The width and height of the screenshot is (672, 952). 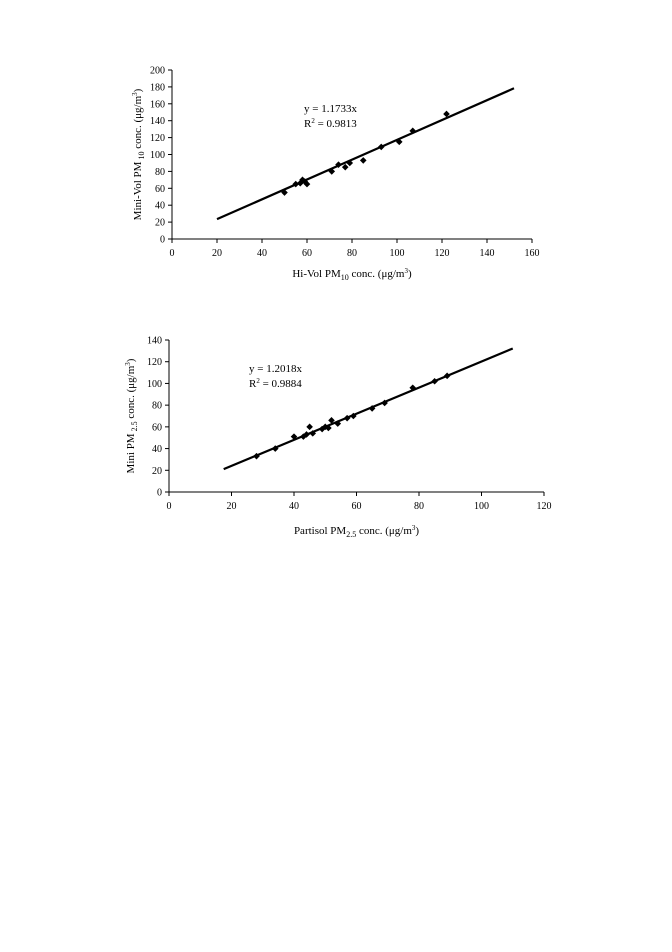 I want to click on r-squared-label: R2 = 0.9884, so click(x=275, y=383).